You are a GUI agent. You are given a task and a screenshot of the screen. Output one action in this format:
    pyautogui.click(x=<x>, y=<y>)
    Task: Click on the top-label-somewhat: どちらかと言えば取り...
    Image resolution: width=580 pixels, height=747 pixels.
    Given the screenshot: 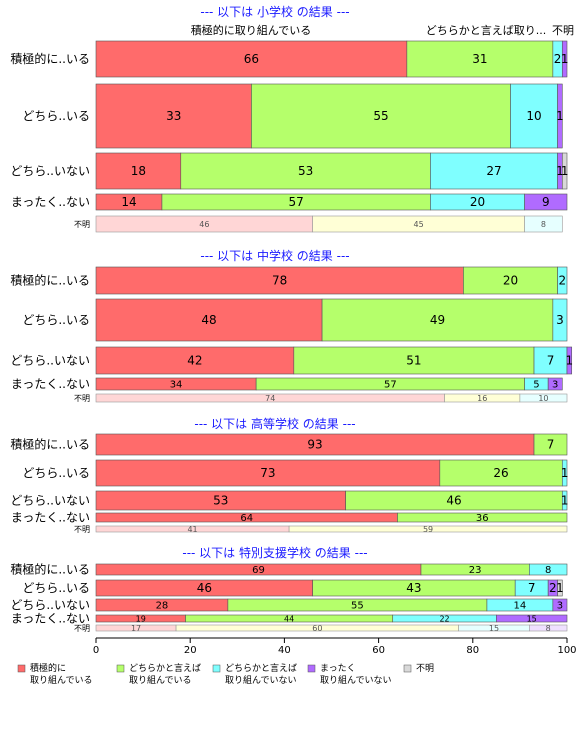 What is the action you would take?
    pyautogui.click(x=486, y=30)
    